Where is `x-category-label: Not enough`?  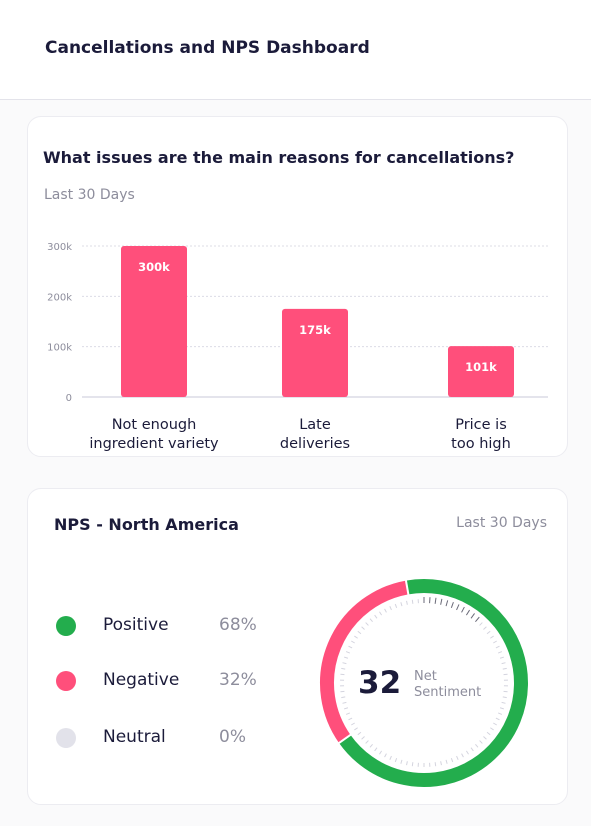
x-category-label: Not enough is located at coordinates (154, 425).